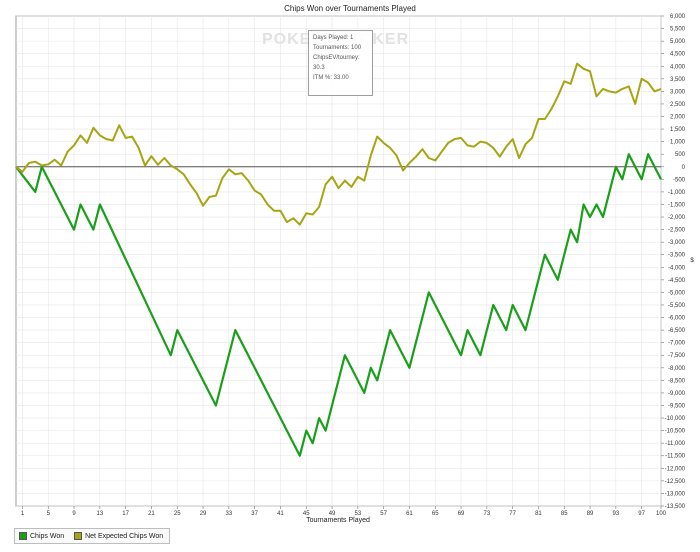 The image size is (700, 552). Describe the element at coordinates (678, 143) in the screenshot. I see `y-tick-label: 1,000` at that location.